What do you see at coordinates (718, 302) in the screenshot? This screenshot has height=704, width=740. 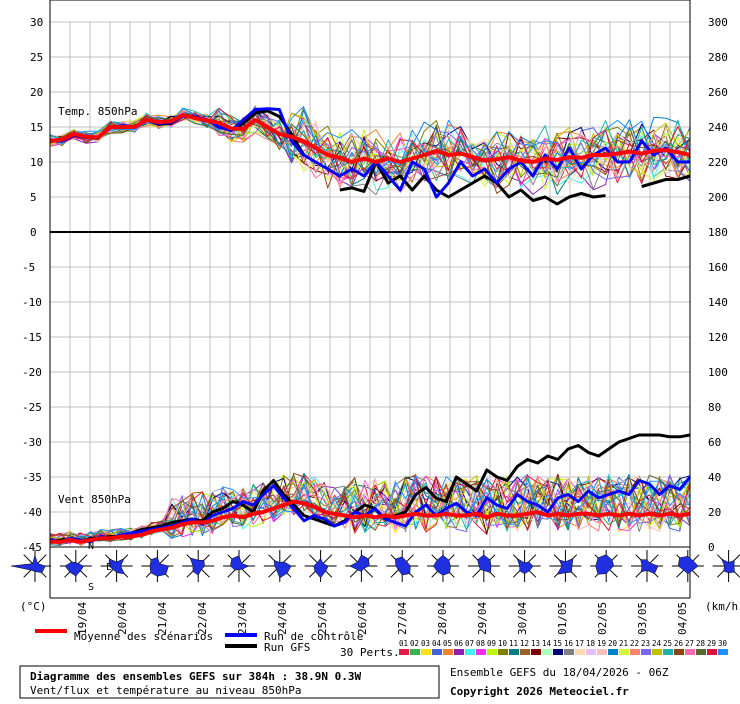 I see `wind-ytick-right: 140` at bounding box center [718, 302].